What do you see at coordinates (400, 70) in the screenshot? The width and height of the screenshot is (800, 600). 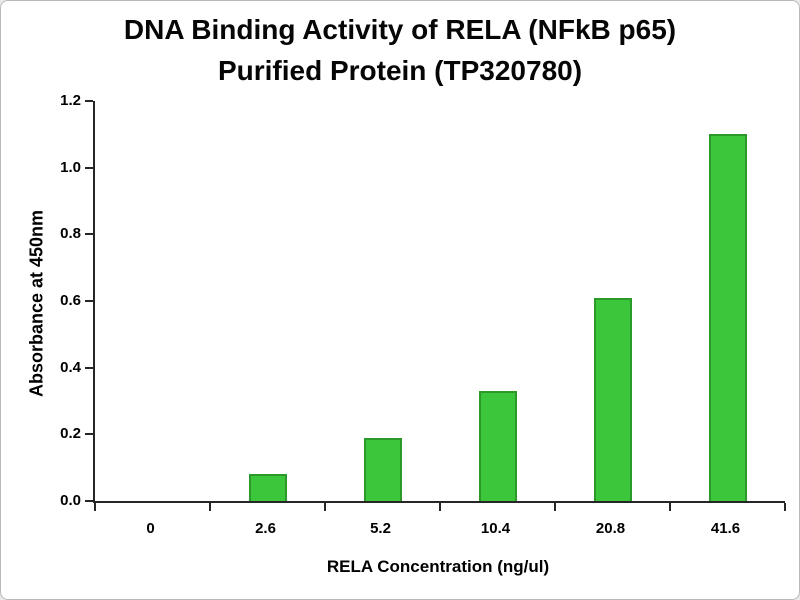 I see `chart-title-line2: Purified Protein (TP320780)` at bounding box center [400, 70].